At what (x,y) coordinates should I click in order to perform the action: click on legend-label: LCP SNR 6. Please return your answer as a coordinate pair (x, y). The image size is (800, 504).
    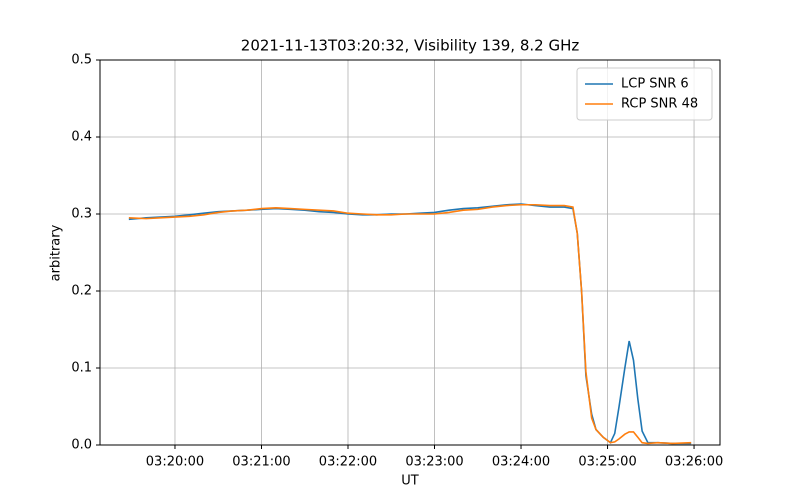
    Looking at the image, I should click on (655, 84).